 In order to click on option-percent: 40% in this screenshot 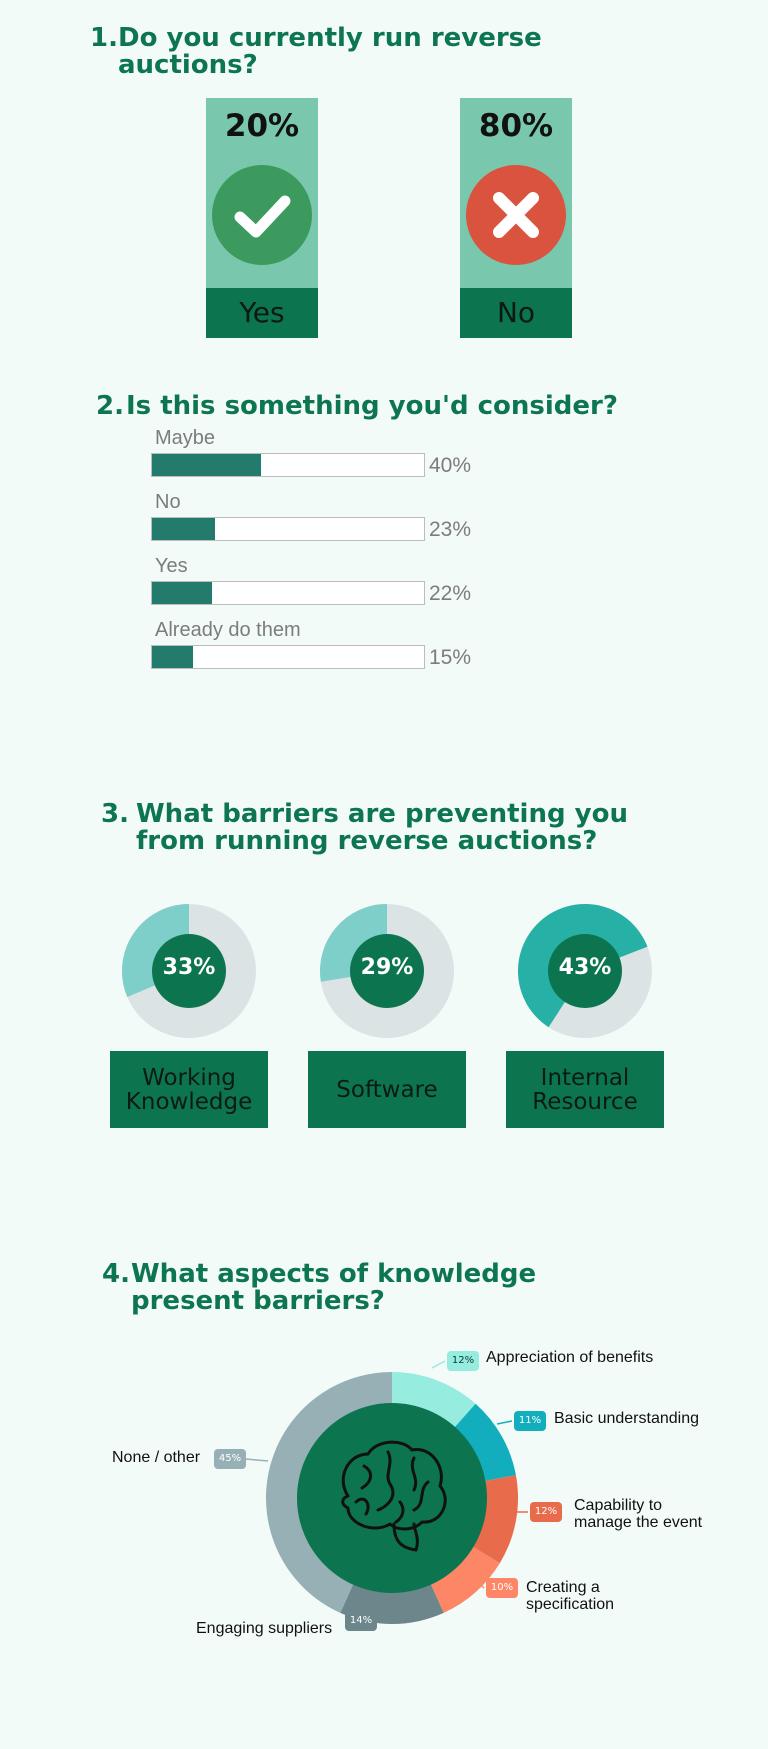, I will do `click(450, 465)`.